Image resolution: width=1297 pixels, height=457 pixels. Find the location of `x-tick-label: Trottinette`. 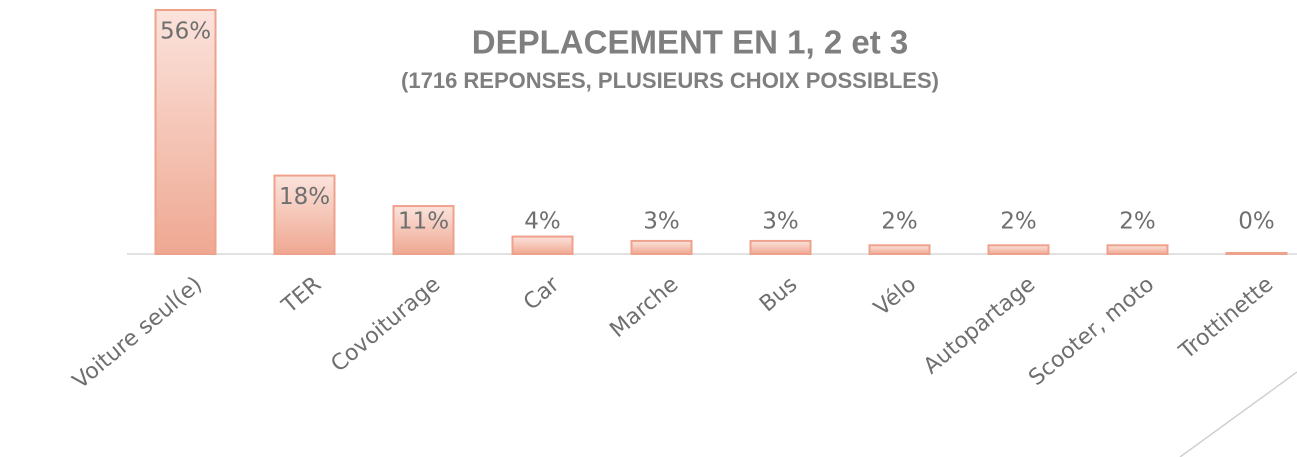

x-tick-label: Trottinette is located at coordinates (1226, 318).